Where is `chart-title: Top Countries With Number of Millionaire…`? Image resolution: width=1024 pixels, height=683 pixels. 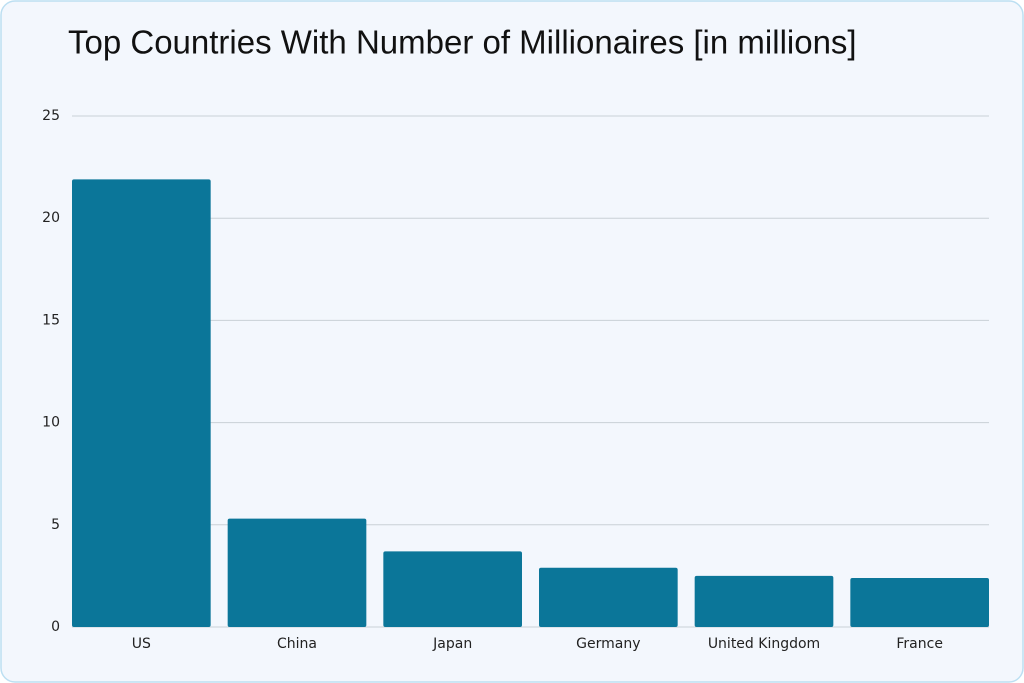
chart-title: Top Countries With Number of Millionaire… is located at coordinates (462, 42).